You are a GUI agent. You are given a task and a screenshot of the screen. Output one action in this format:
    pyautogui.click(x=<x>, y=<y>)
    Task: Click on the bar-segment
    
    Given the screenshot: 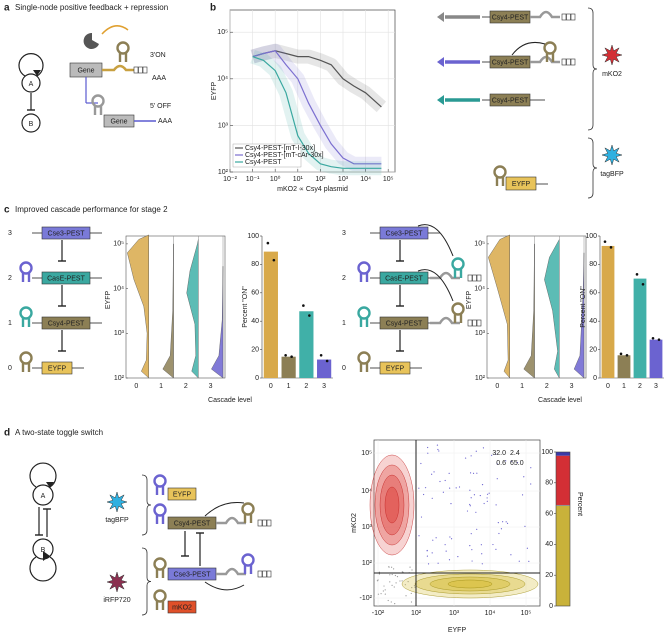 What is the action you would take?
    pyautogui.click(x=563, y=454)
    